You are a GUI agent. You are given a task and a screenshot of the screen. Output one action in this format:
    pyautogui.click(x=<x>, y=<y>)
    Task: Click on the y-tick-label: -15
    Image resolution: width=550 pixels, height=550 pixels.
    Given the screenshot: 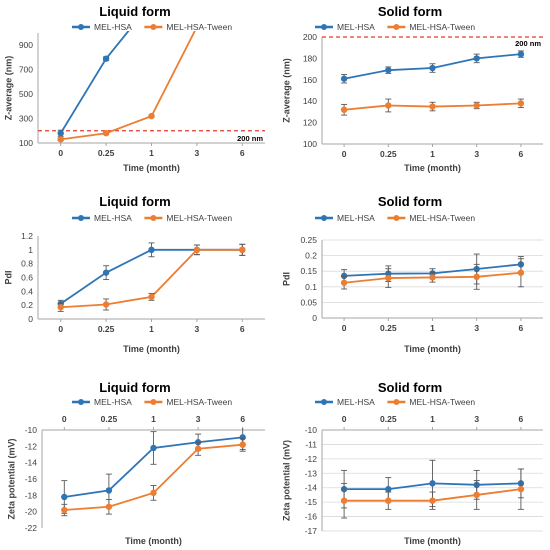 What is the action you would take?
    pyautogui.click(x=311, y=502)
    